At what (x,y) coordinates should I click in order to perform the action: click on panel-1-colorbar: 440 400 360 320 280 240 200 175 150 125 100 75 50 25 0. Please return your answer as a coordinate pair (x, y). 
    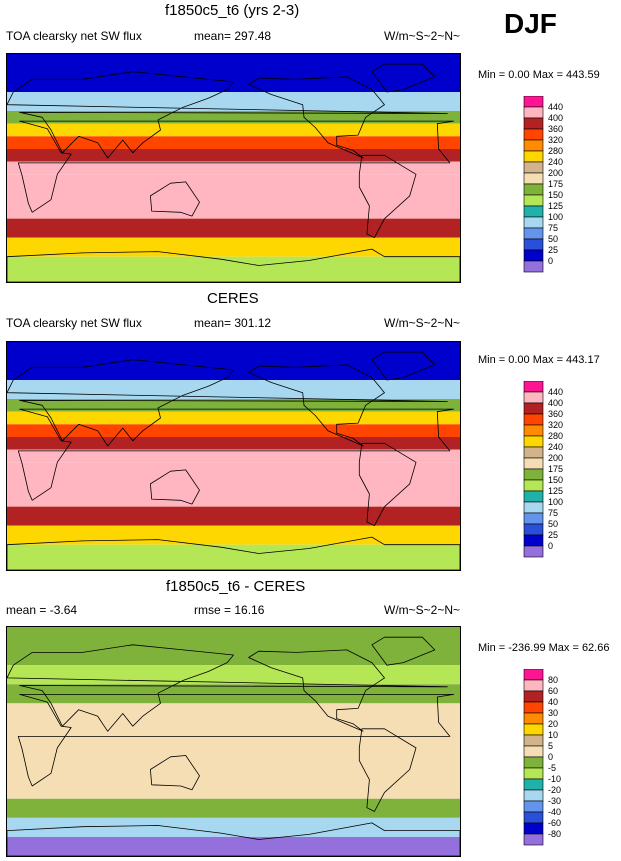
    Looking at the image, I should click on (548, 188).